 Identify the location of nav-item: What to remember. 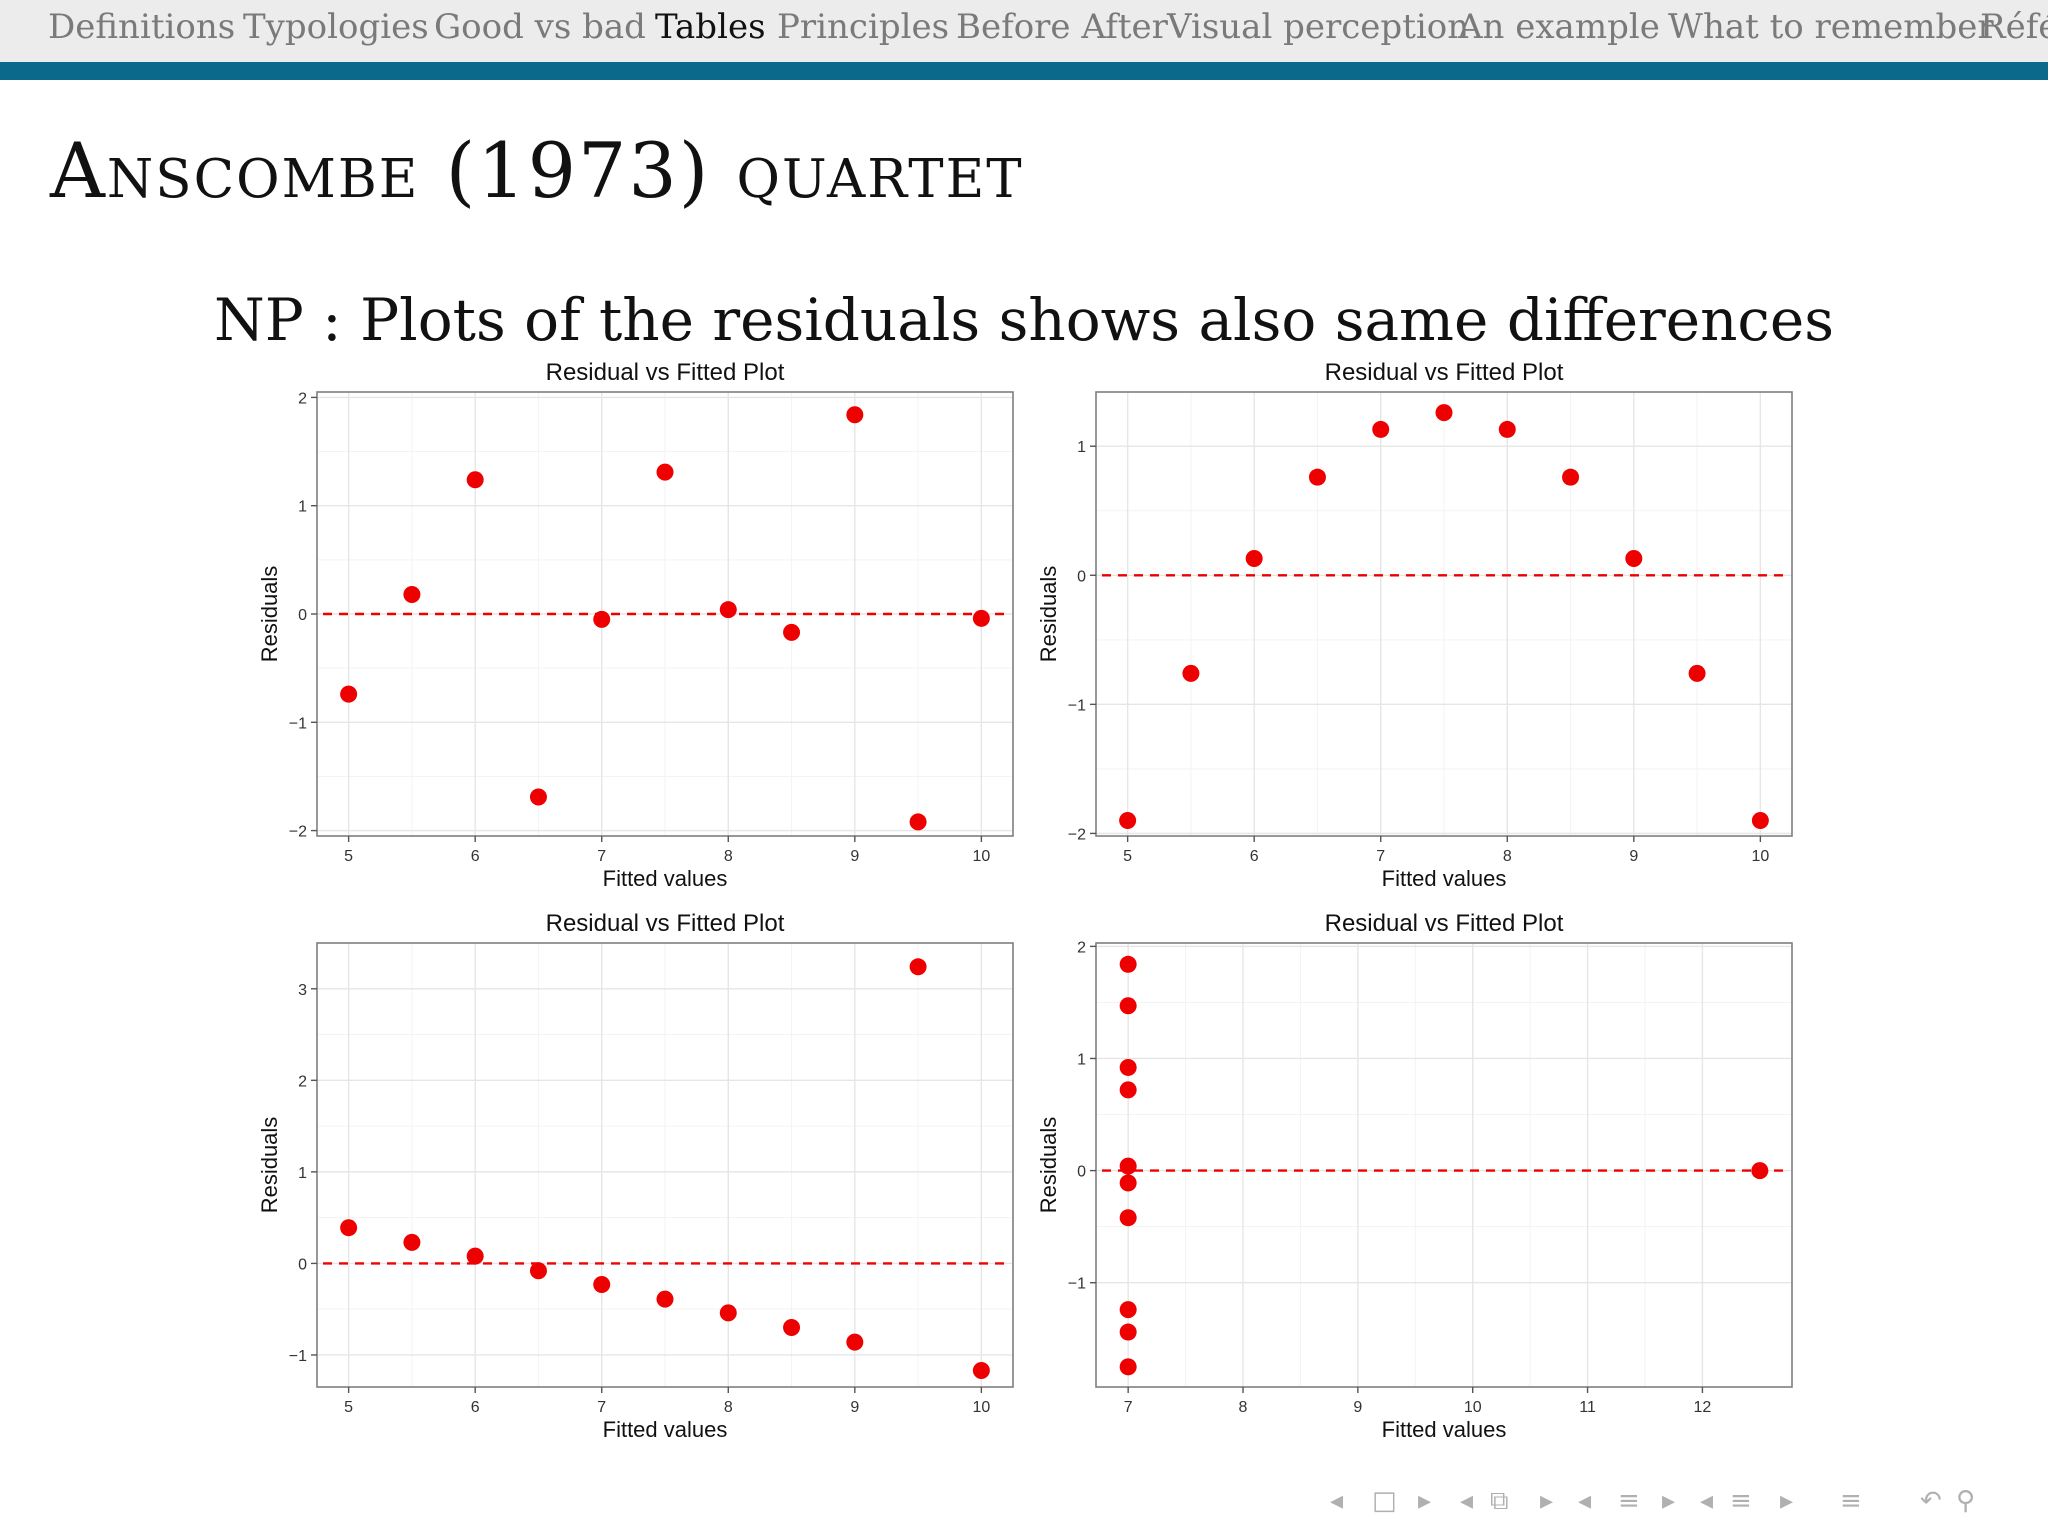
(1831, 27).